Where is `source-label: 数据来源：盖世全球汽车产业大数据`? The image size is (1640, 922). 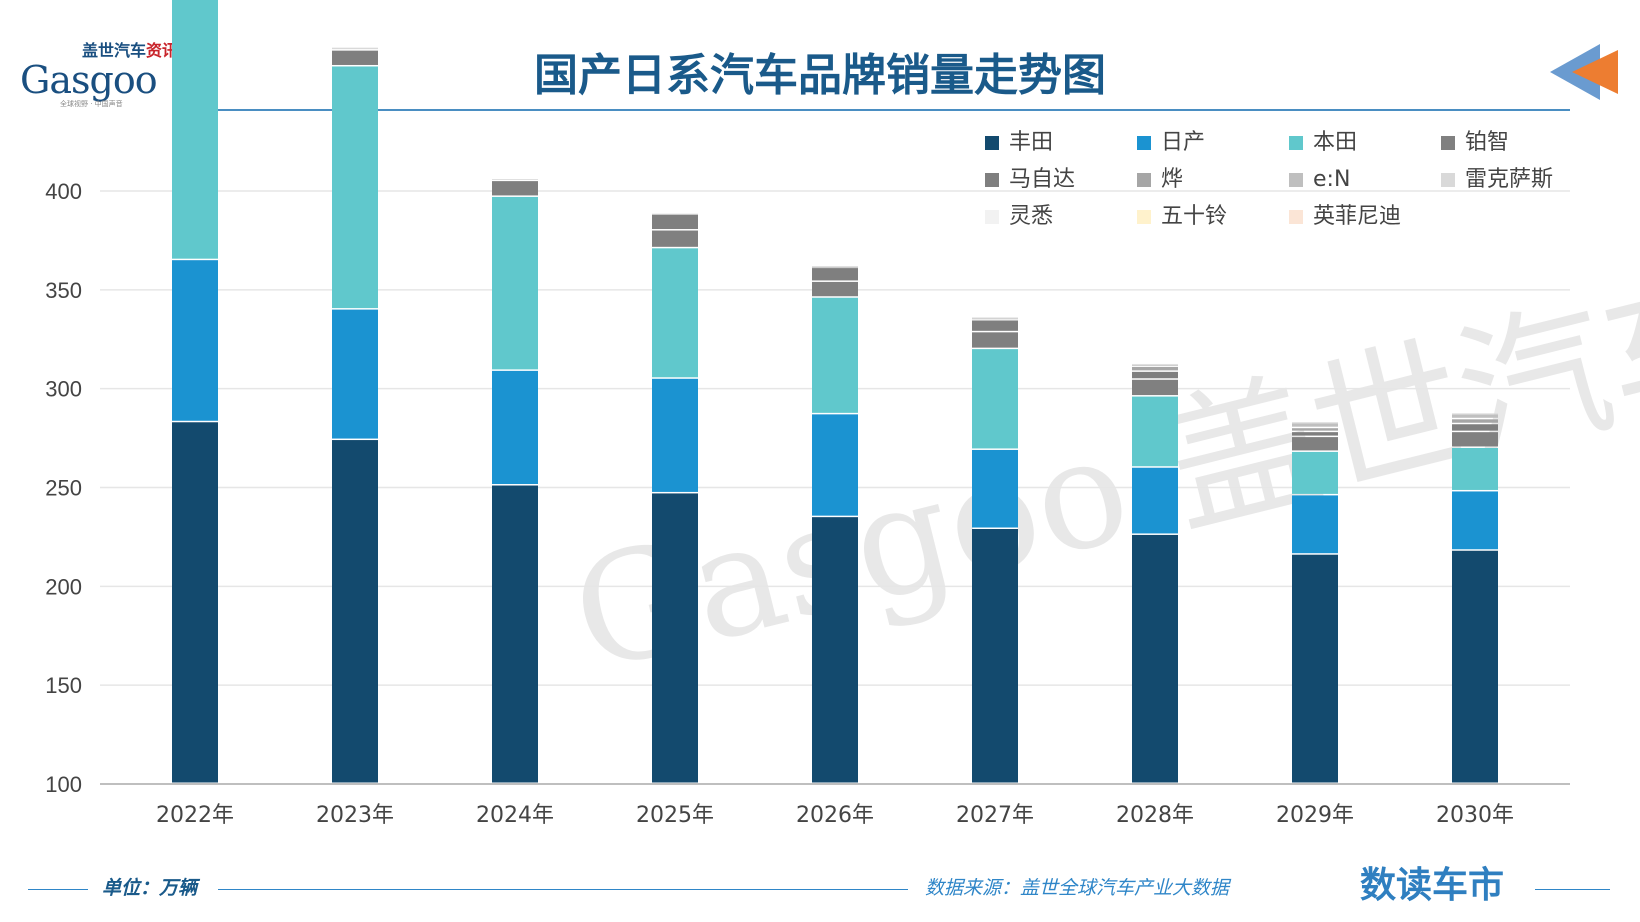 source-label: 数据来源：盖世全球汽车产业大数据 is located at coordinates (1077, 888).